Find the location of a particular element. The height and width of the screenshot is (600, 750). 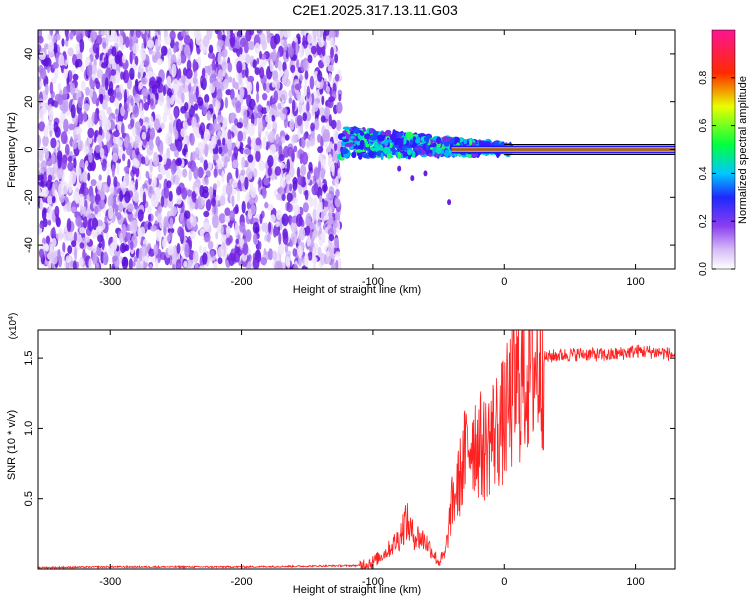

x-tick-label: 0 is located at coordinates (504, 282).